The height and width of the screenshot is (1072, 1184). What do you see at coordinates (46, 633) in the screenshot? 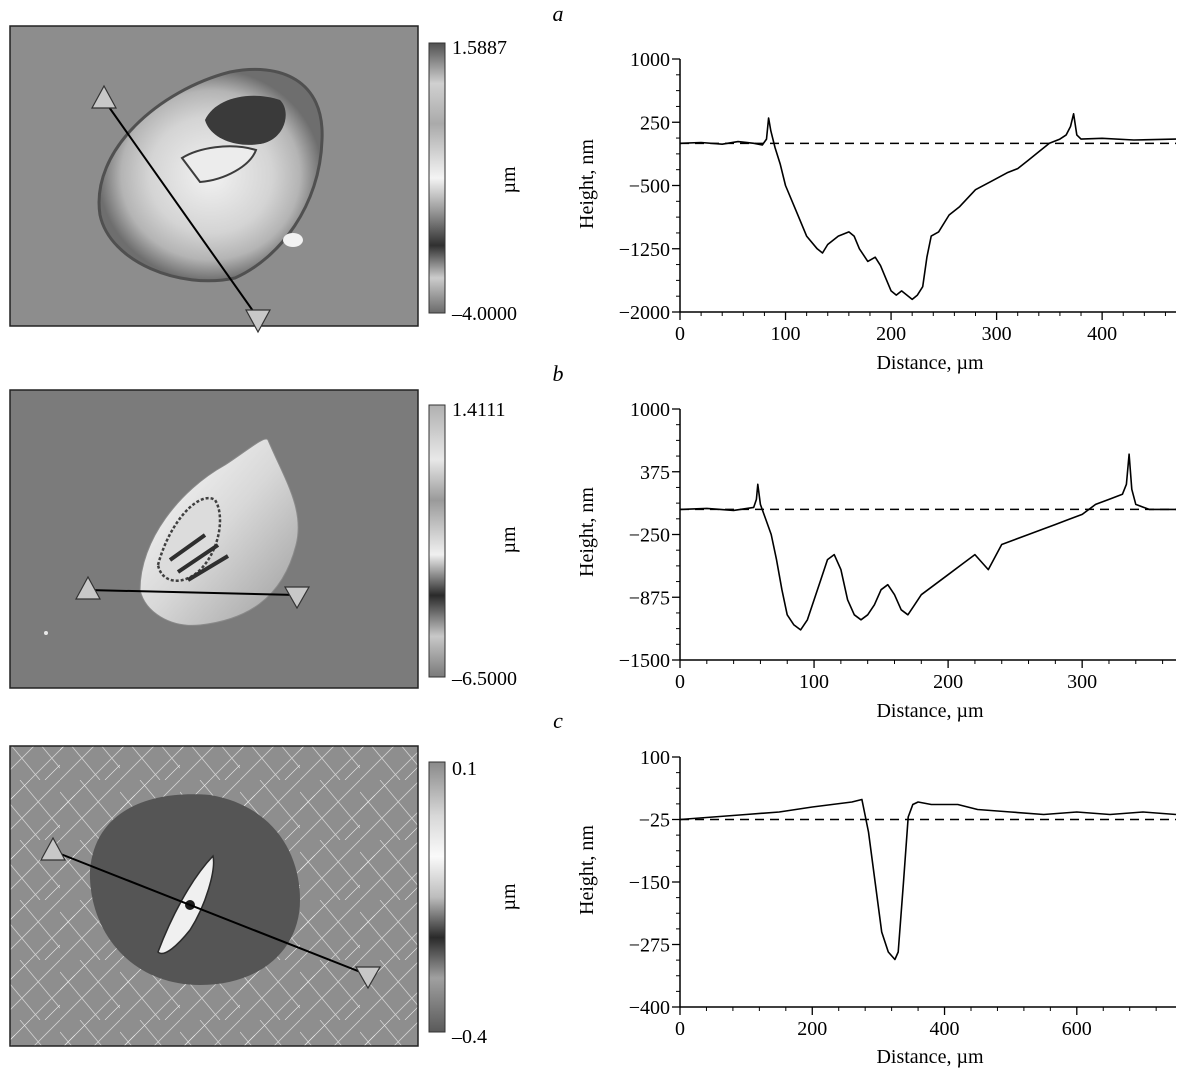
I see `pit-speck-b` at bounding box center [46, 633].